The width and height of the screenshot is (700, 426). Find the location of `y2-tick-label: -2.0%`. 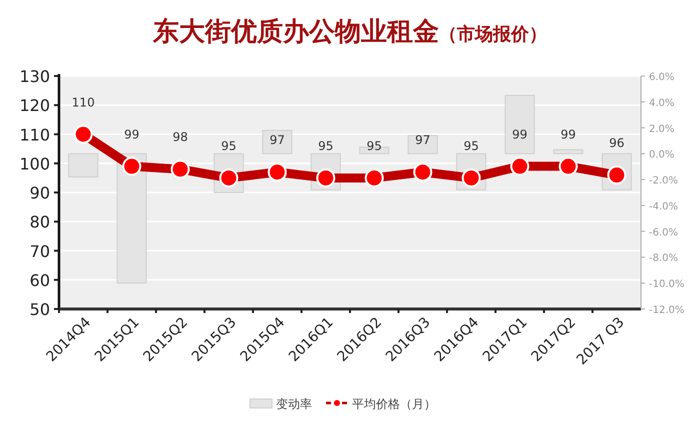

y2-tick-label: -2.0% is located at coordinates (663, 181).